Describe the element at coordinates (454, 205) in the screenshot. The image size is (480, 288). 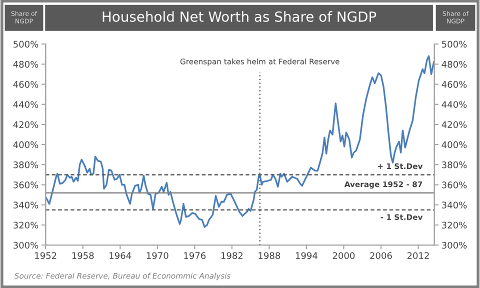
I see `y2-tick-label: 340%` at that location.